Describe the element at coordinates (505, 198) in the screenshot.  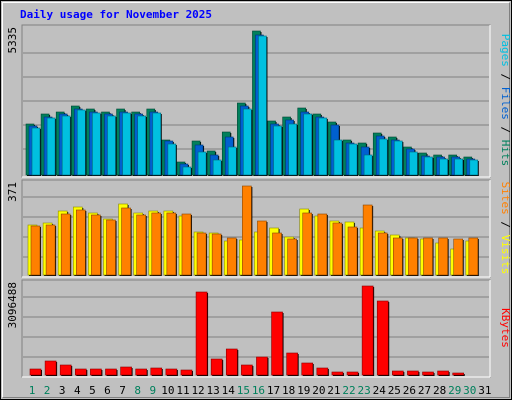
I see `legend-entry: Sites` at that location.